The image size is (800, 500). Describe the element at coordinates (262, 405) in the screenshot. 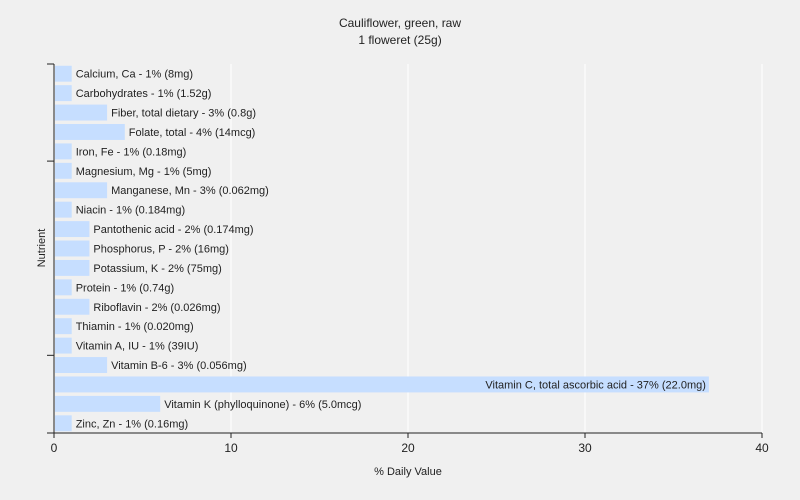

I see `bar-label: Vitamin K (phylloquinone) - 6% (5.0mcg)` at that location.